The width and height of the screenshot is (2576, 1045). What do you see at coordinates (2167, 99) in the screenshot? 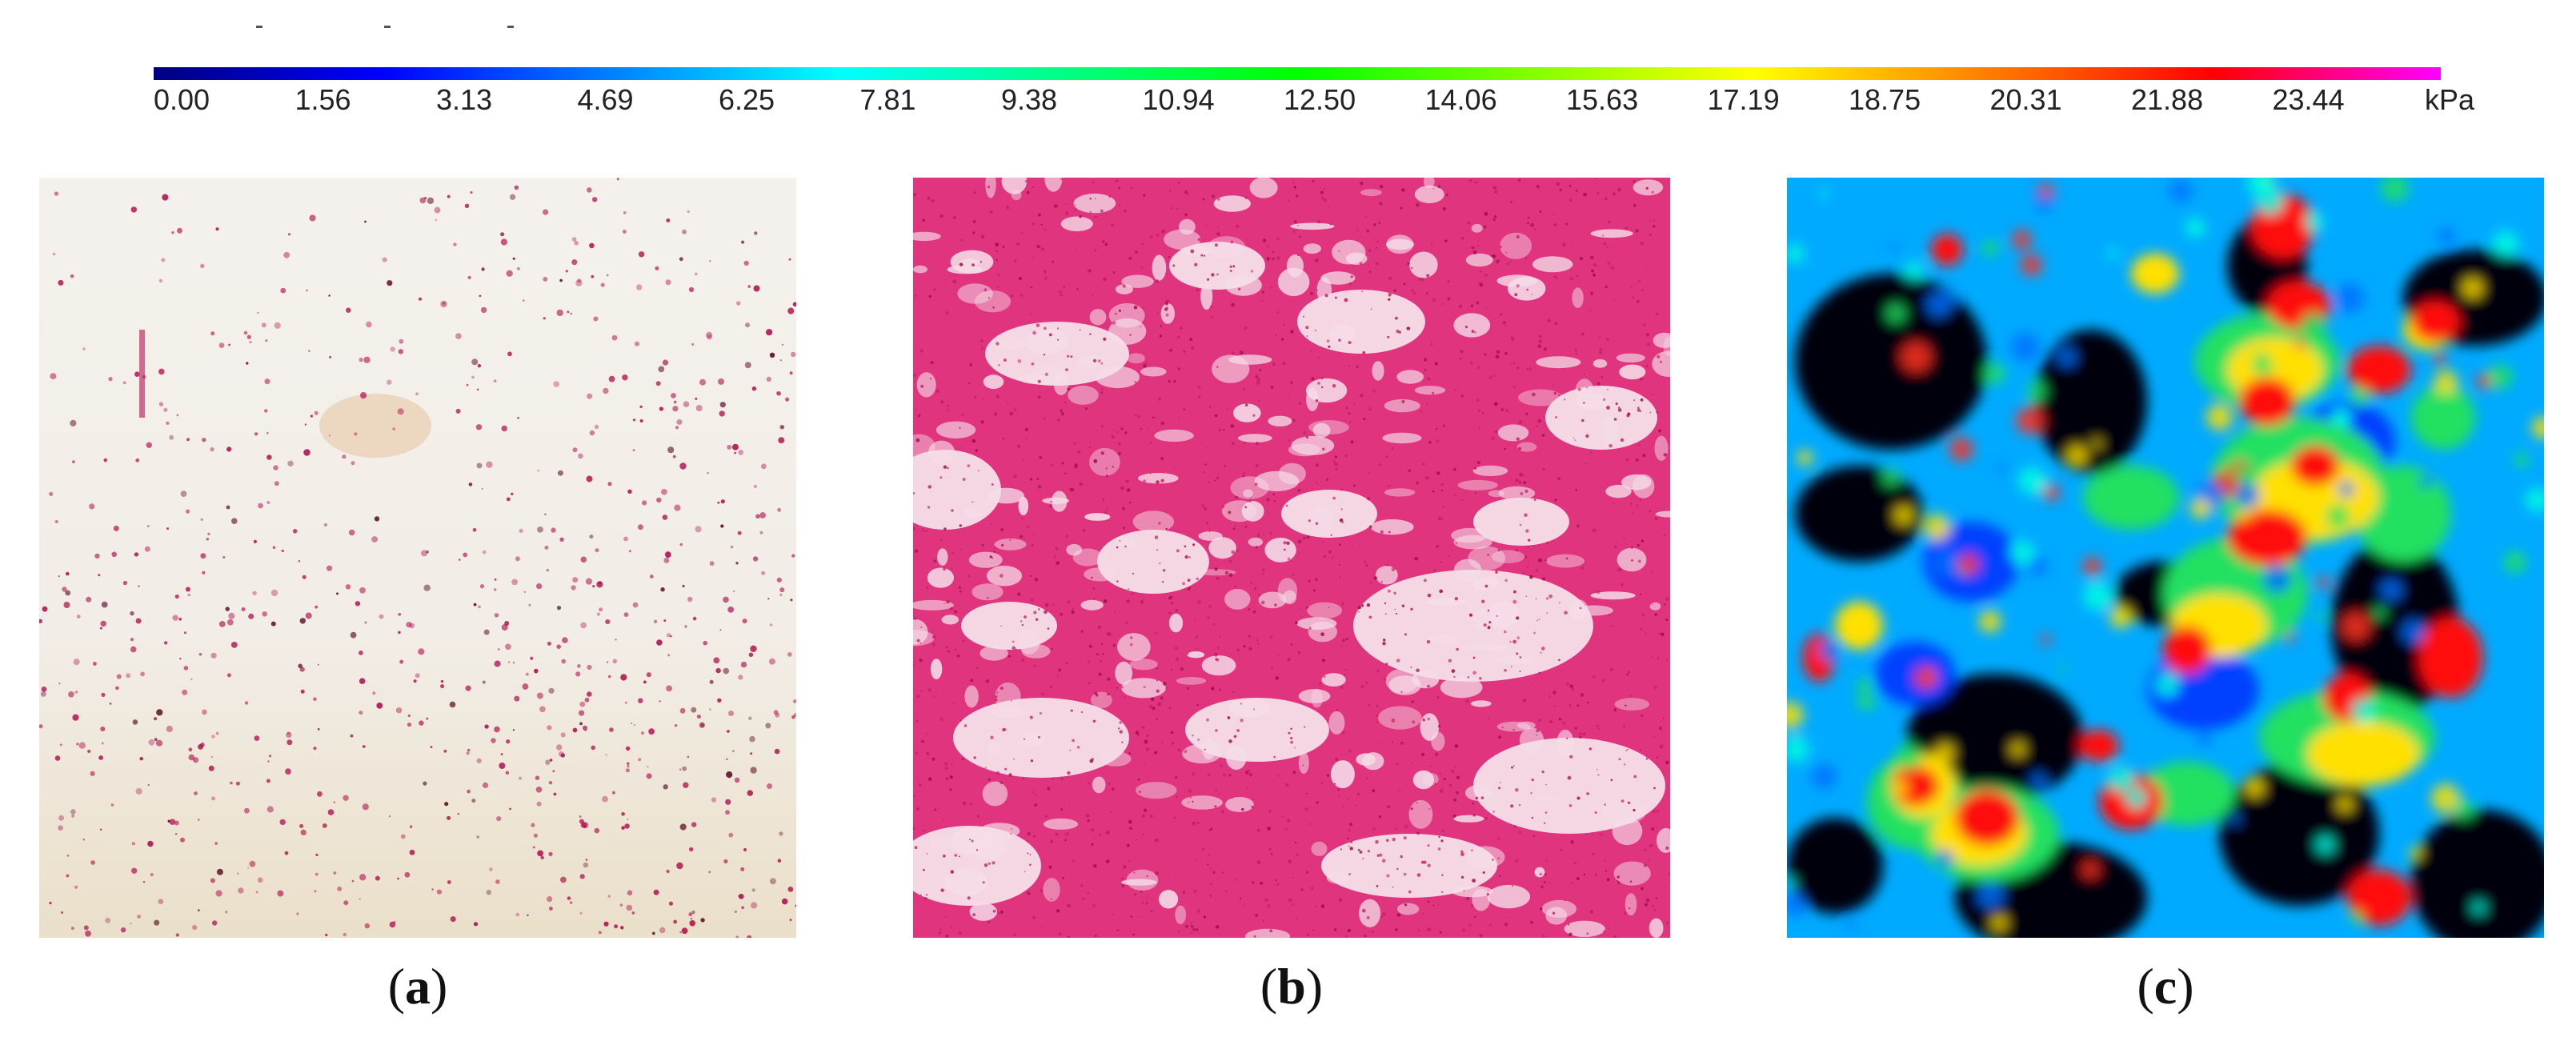
I see `colorbar-tick-label: 21.88` at bounding box center [2167, 99].